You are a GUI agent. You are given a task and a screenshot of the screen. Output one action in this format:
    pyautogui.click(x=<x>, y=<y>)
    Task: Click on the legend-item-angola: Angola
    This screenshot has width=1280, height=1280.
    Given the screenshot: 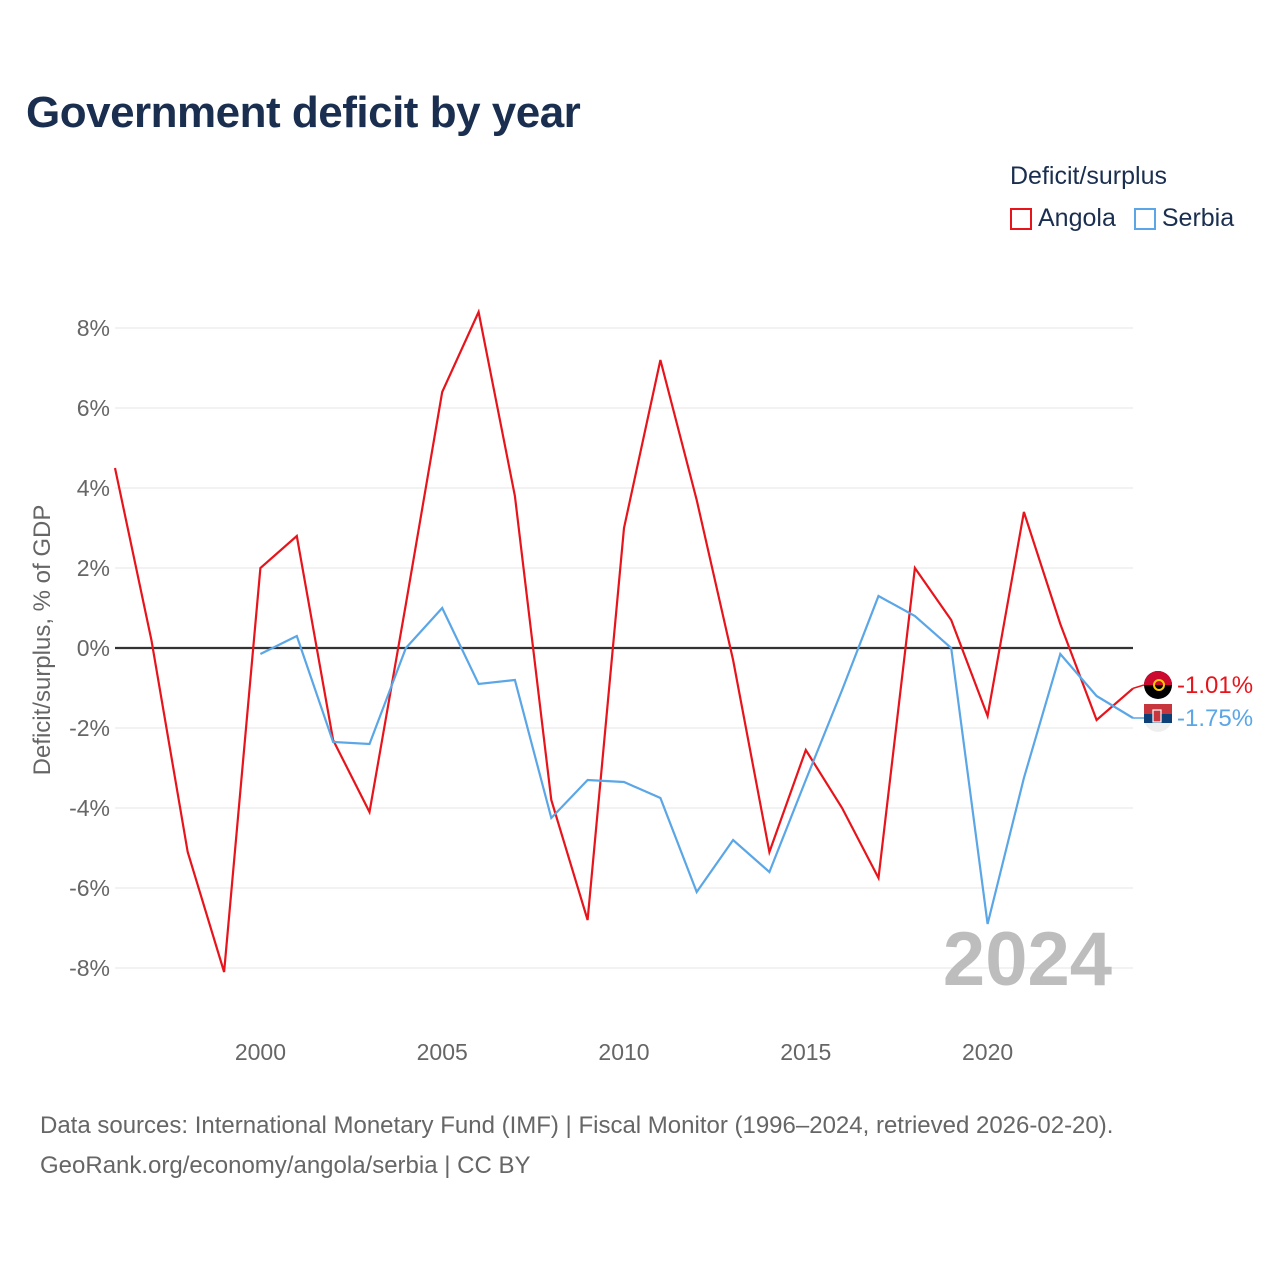 What is the action you would take?
    pyautogui.click(x=1063, y=218)
    